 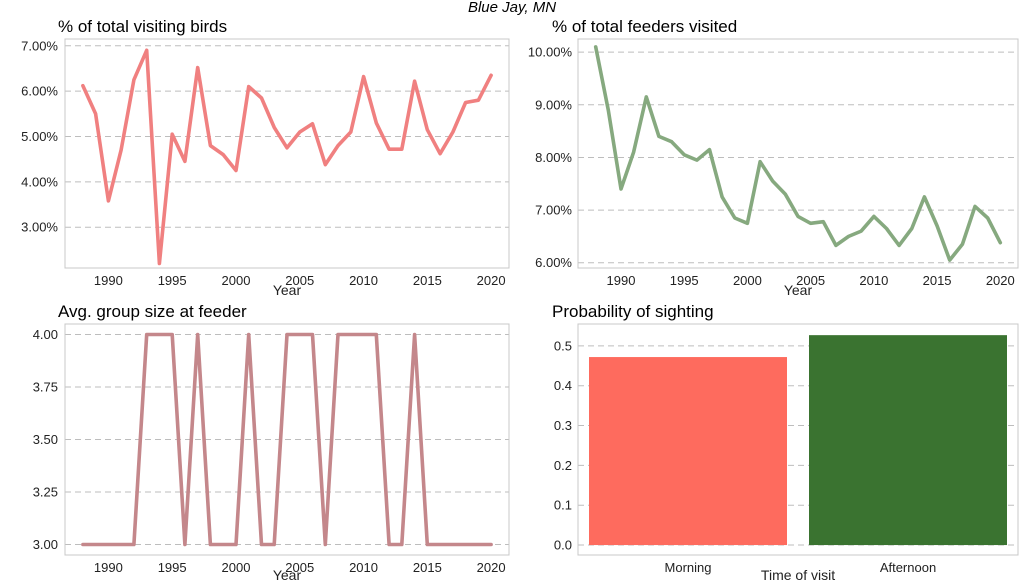 I want to click on y-tick-label: 3.00%, so click(x=39, y=227).